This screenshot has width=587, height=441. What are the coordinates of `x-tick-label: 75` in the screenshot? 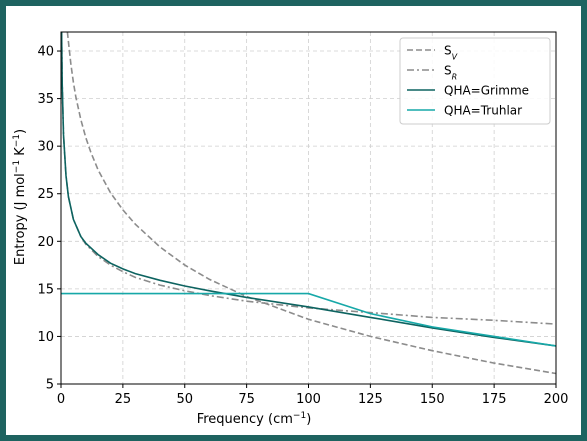 It's located at (246, 399).